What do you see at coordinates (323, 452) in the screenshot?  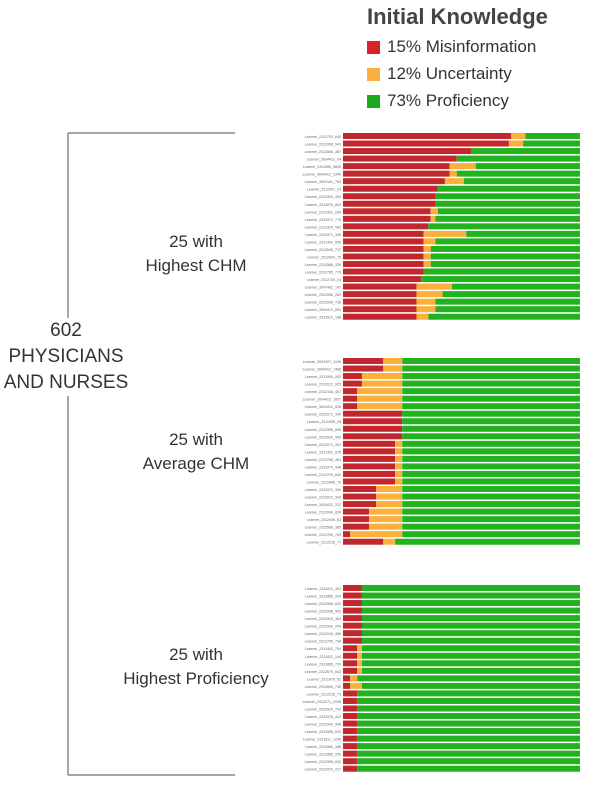 I see `learner-label: Learner_2311402_675` at bounding box center [323, 452].